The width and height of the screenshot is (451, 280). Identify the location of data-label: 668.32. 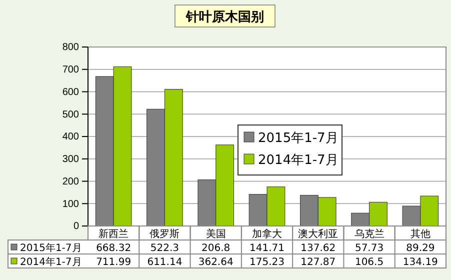
(114, 248).